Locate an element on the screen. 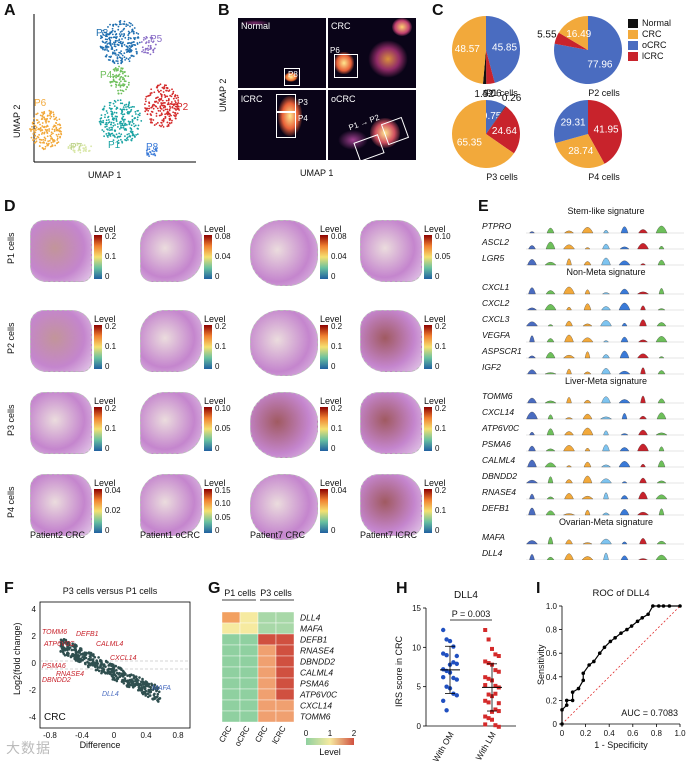 This screenshot has height=762, width=688. heatmap-col-header: P1 cells is located at coordinates (240, 593).